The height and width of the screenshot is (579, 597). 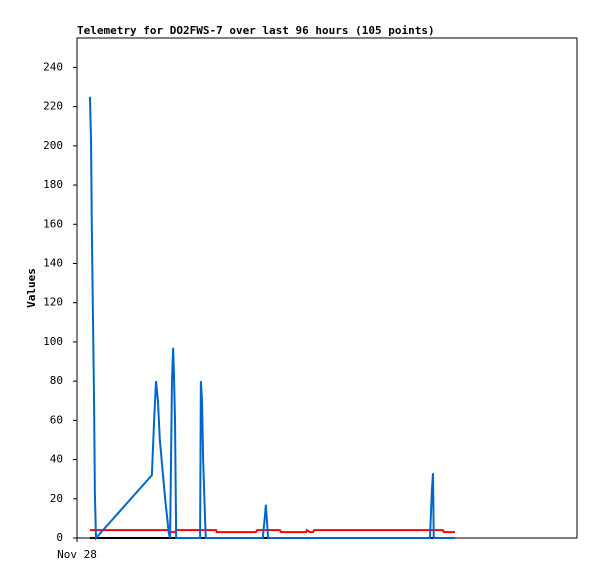 I want to click on y-tick-label: 100, so click(x=53, y=341).